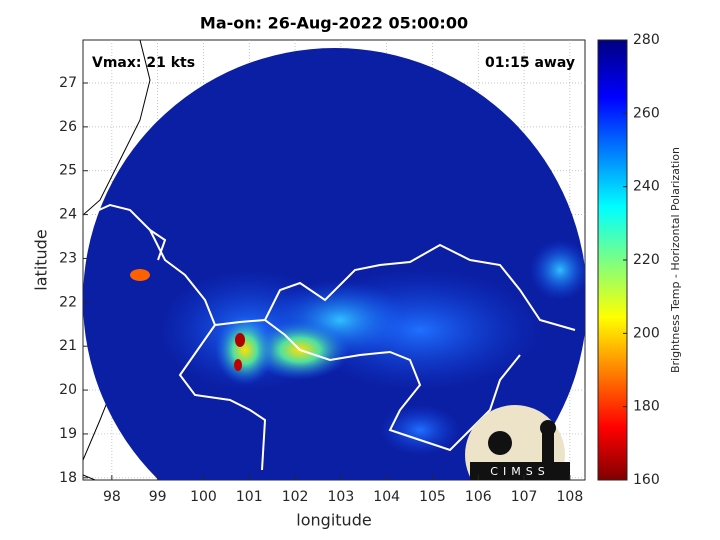 The image size is (720, 540). Describe the element at coordinates (646, 260) in the screenshot. I see `colorbar-tick-label: 220` at that location.